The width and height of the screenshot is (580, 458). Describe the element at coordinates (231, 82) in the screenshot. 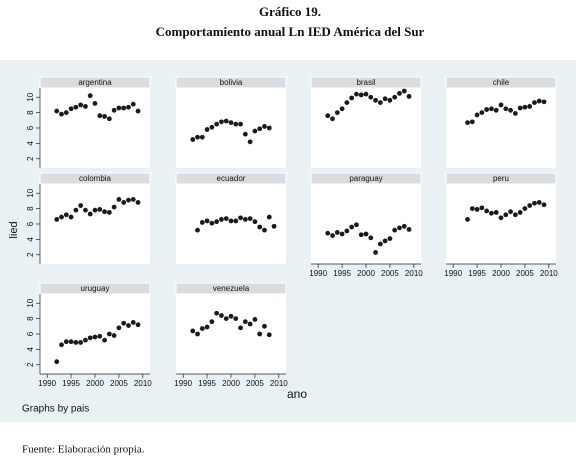

I see `panel-title: bolivia` at that location.